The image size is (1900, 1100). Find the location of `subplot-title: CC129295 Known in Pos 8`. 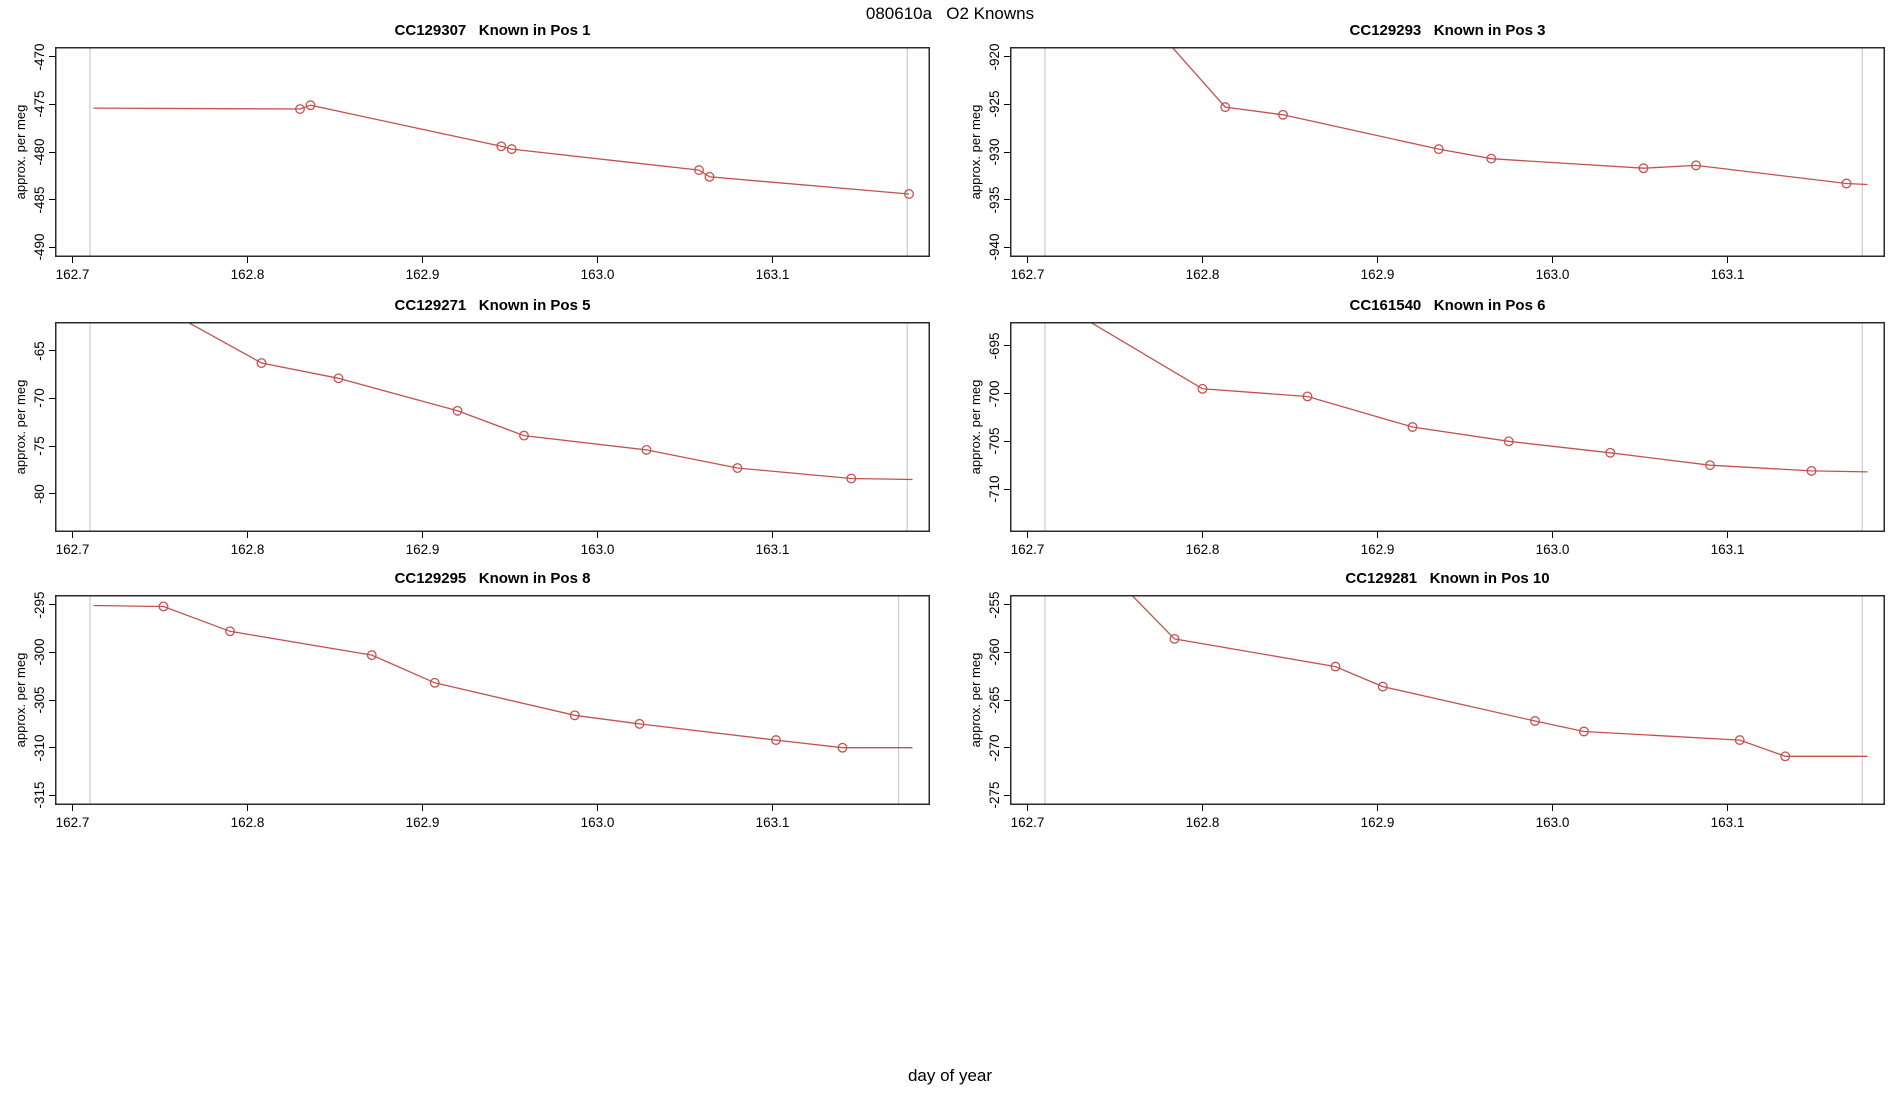

subplot-title: CC129295 Known in Pos 8 is located at coordinates (492, 578).